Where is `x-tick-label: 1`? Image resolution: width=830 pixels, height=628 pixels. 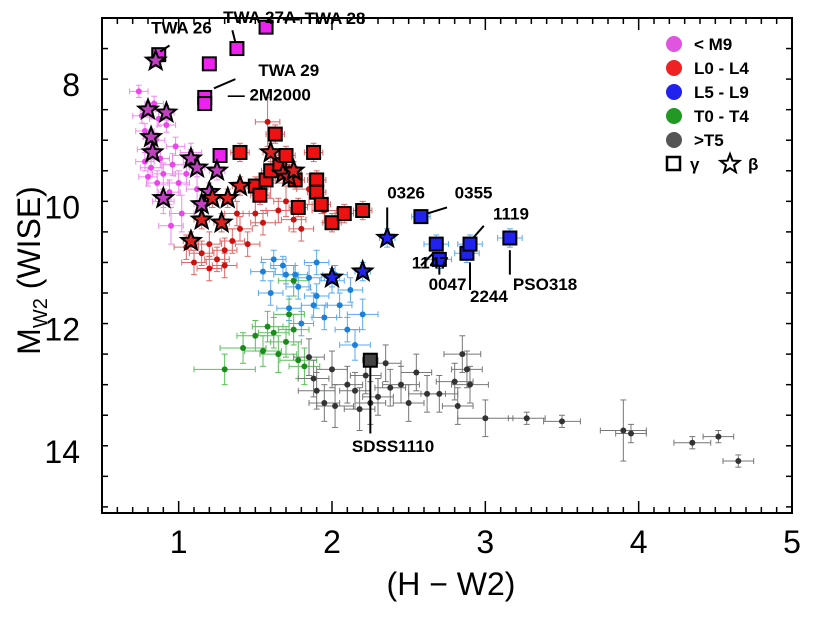
x-tick-label: 1 is located at coordinates (179, 542).